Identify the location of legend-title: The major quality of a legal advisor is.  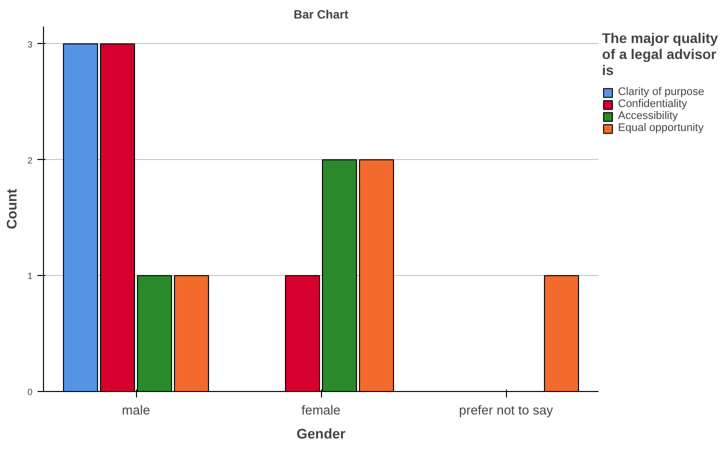
(660, 54).